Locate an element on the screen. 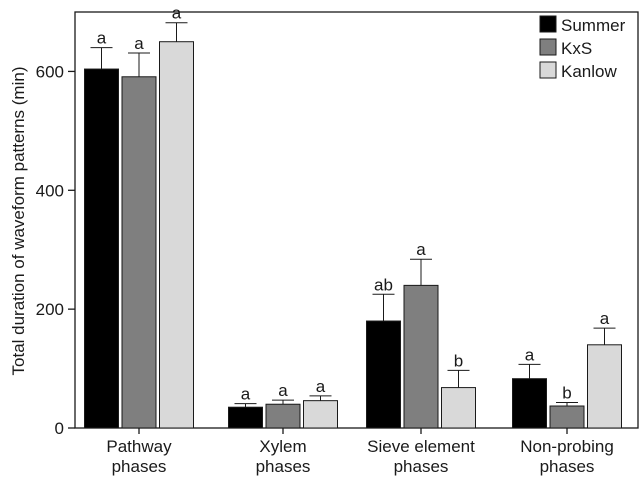 Image resolution: width=641 pixels, height=484 pixels. legend-label: KxS is located at coordinates (576, 48).